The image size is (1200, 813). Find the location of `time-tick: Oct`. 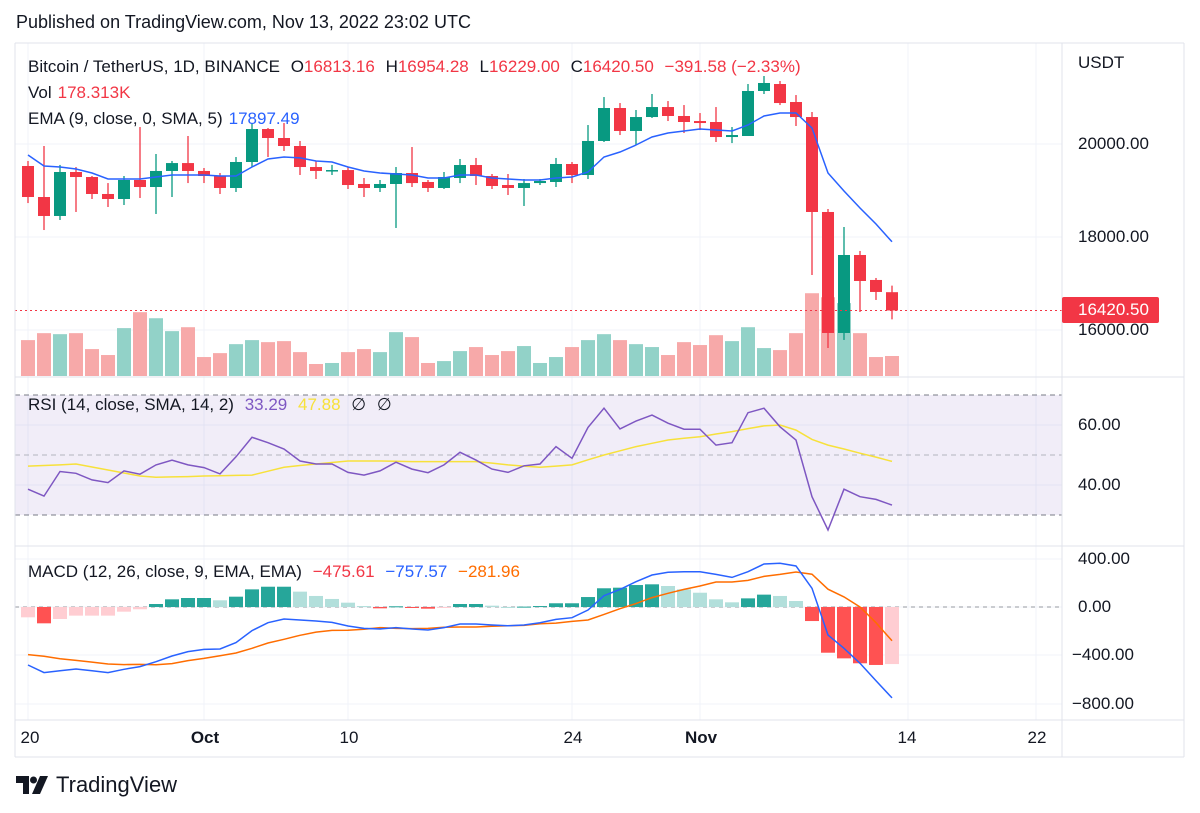

time-tick: Oct is located at coordinates (205, 737).